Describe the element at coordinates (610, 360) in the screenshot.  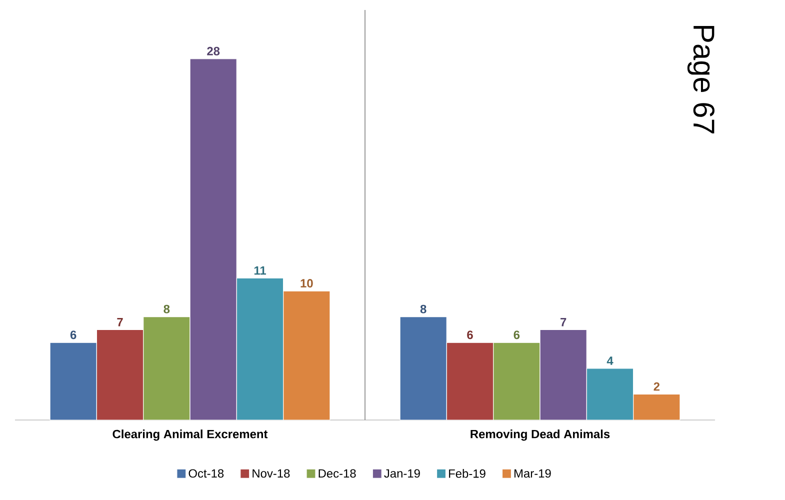
I see `data-label: 4` at that location.